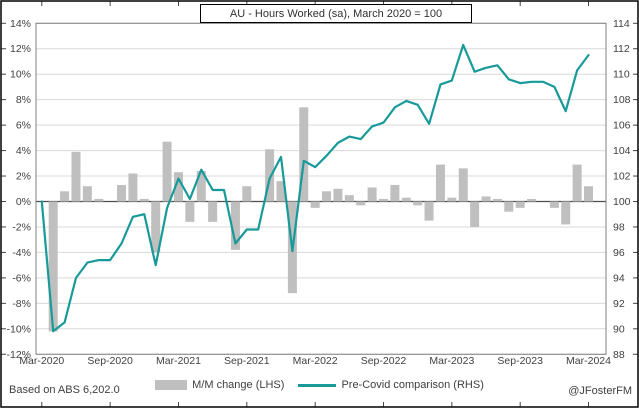  Describe the element at coordinates (372, 194) in the screenshot. I see `bar-Aug-2022` at that location.